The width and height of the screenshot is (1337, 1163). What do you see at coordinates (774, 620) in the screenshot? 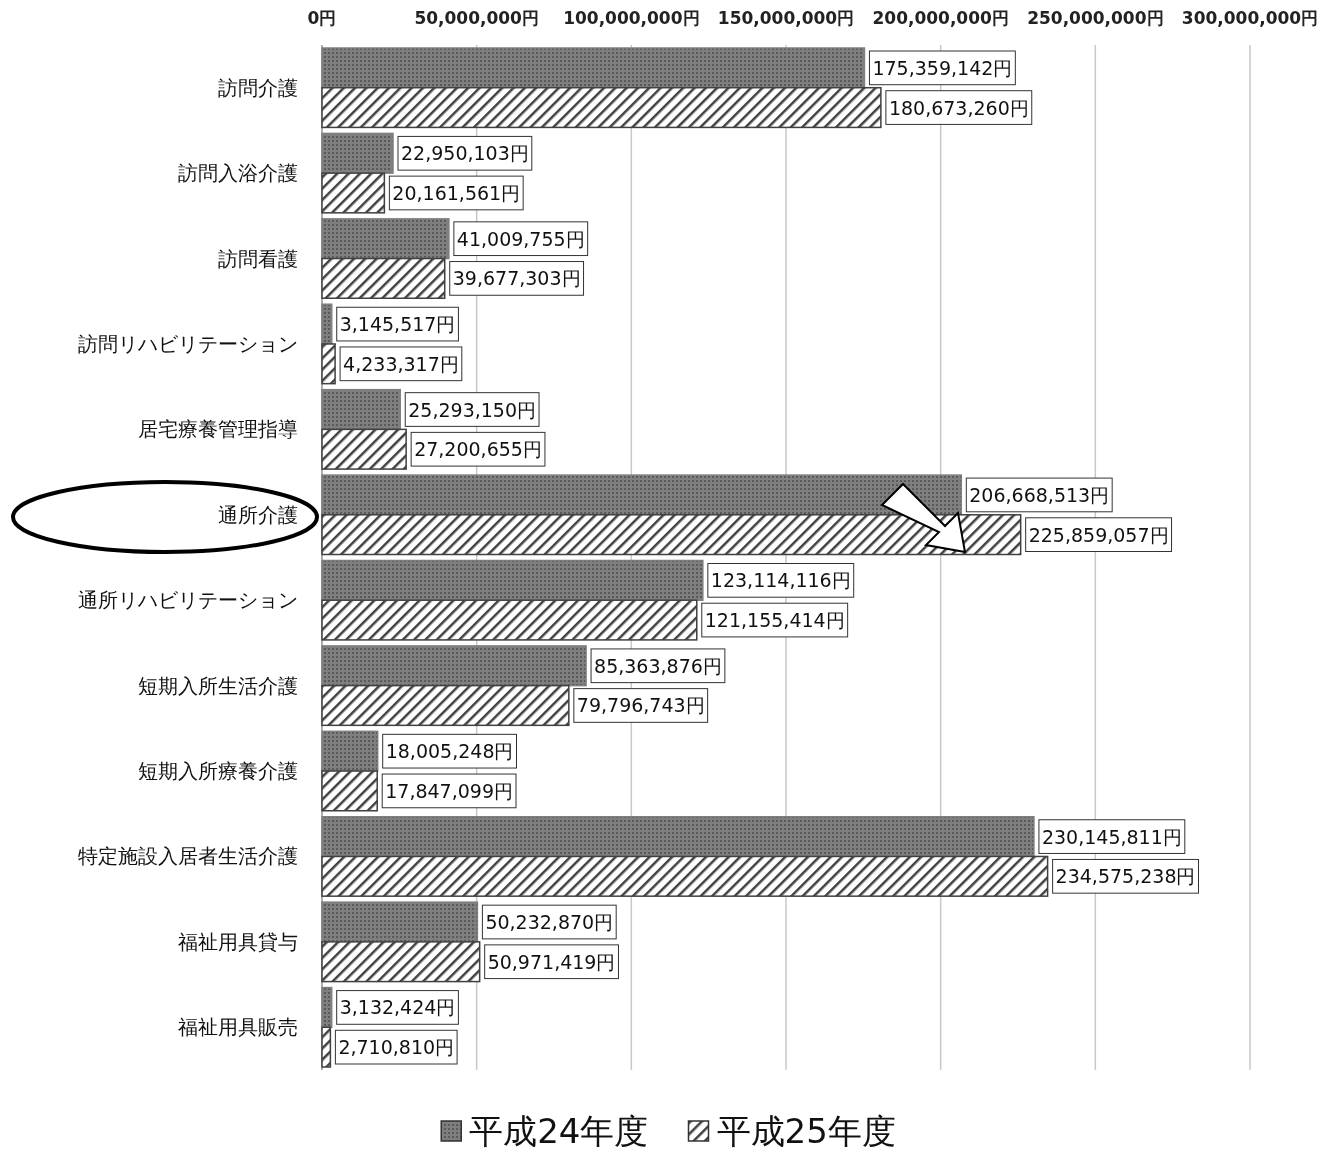
I see `data-label: 121,155,414円` at bounding box center [774, 620].